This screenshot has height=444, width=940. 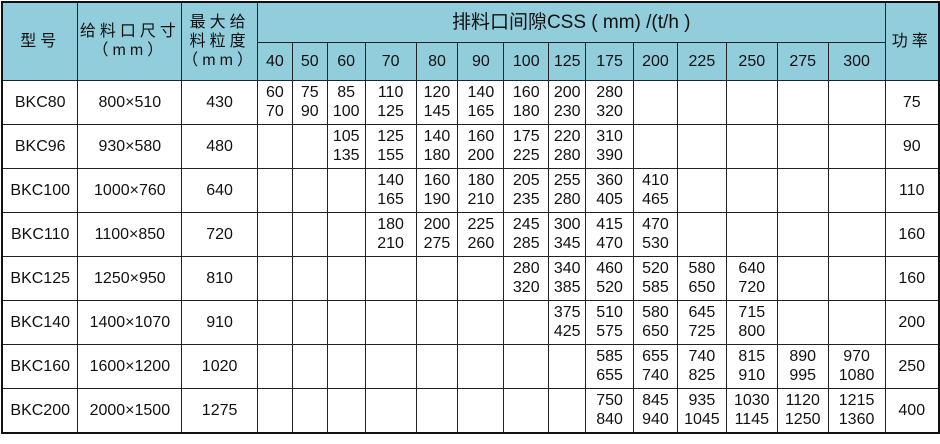 I want to click on capacity-cell: 160 180, so click(x=526, y=102).